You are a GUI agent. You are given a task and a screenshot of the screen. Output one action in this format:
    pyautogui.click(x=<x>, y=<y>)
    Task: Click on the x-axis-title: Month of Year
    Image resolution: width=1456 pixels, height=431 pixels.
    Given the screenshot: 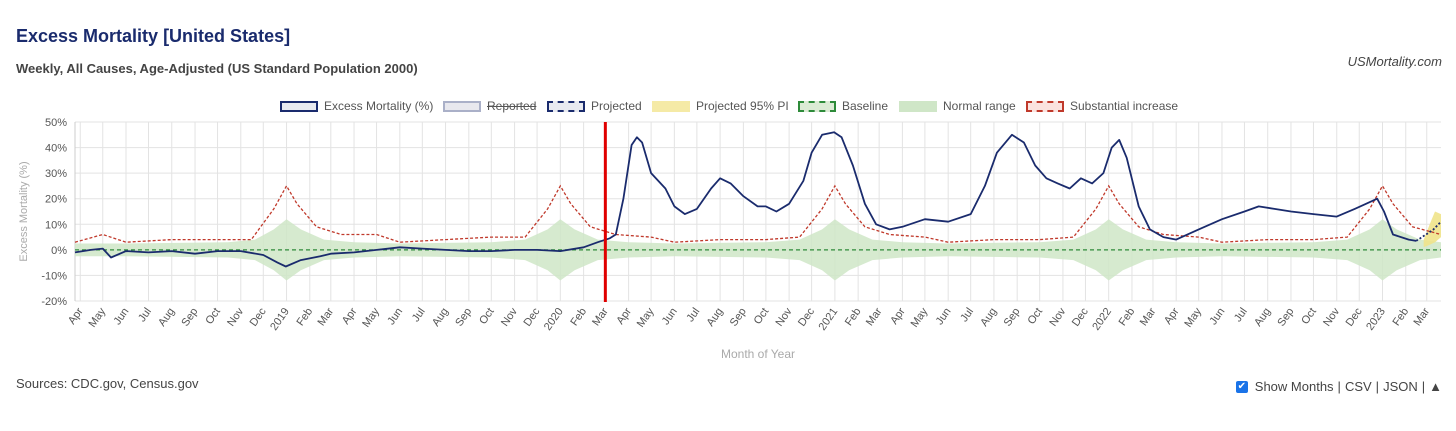 What is the action you would take?
    pyautogui.click(x=758, y=354)
    